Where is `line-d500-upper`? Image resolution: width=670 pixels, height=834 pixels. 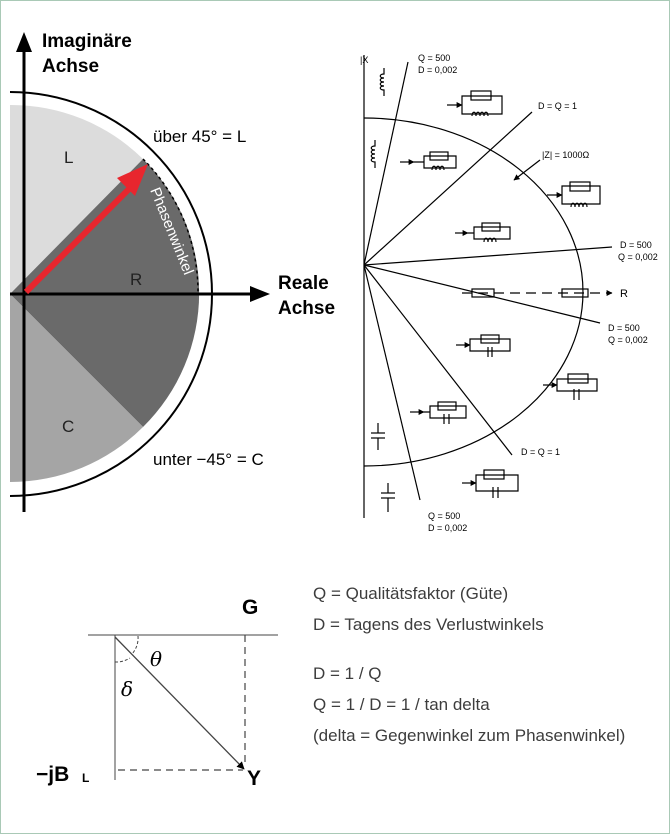
line-d500-upper is located at coordinates (488, 256).